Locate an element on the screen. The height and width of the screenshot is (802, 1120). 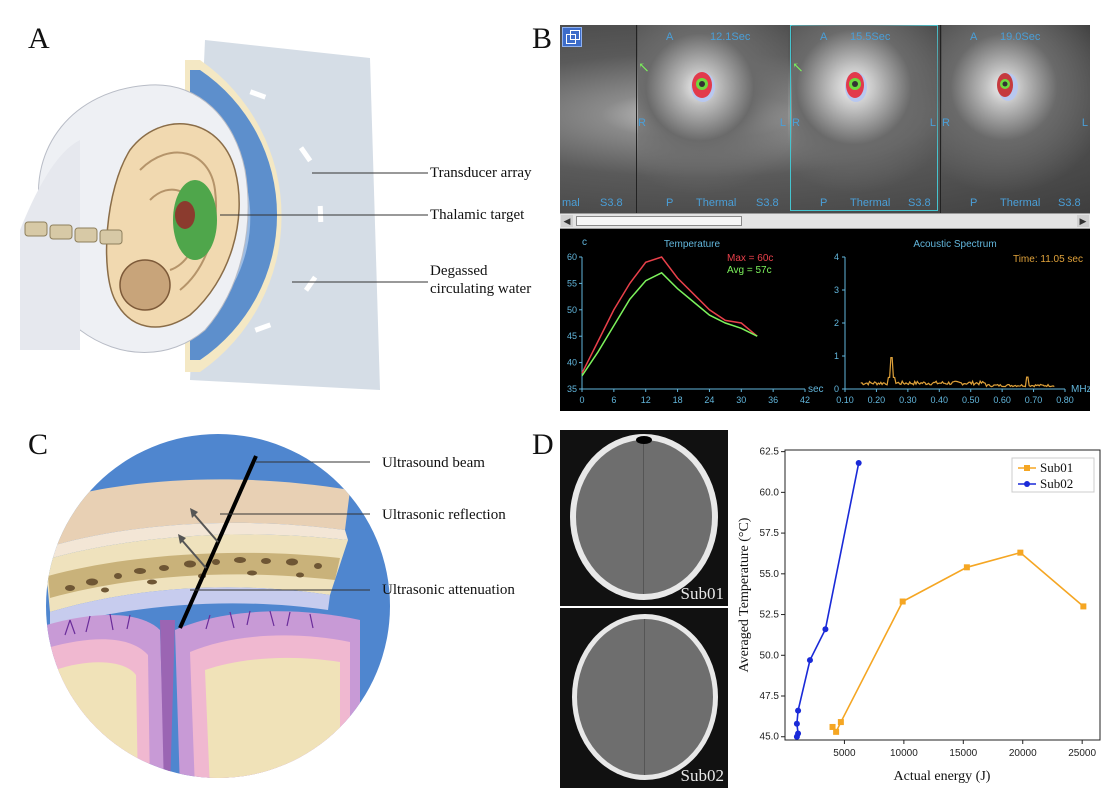
temperature-avg-series is located at coordinates (669, 324).